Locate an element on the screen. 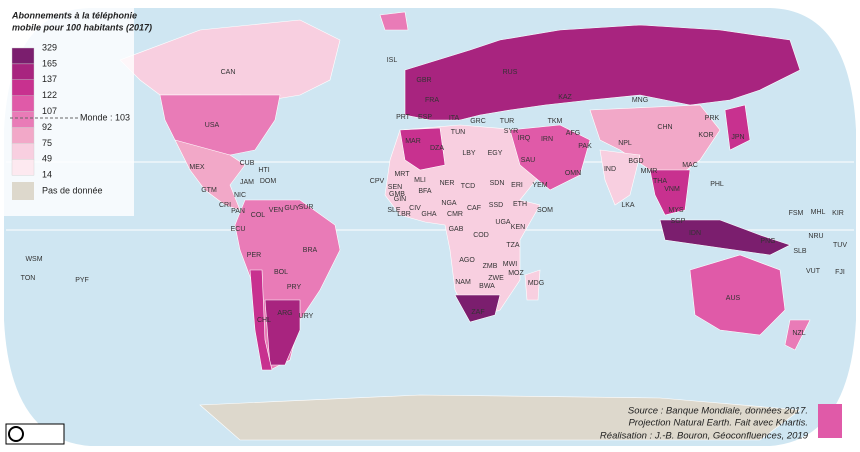 This screenshot has width=860, height=452. legend-label: 137 is located at coordinates (49, 79).